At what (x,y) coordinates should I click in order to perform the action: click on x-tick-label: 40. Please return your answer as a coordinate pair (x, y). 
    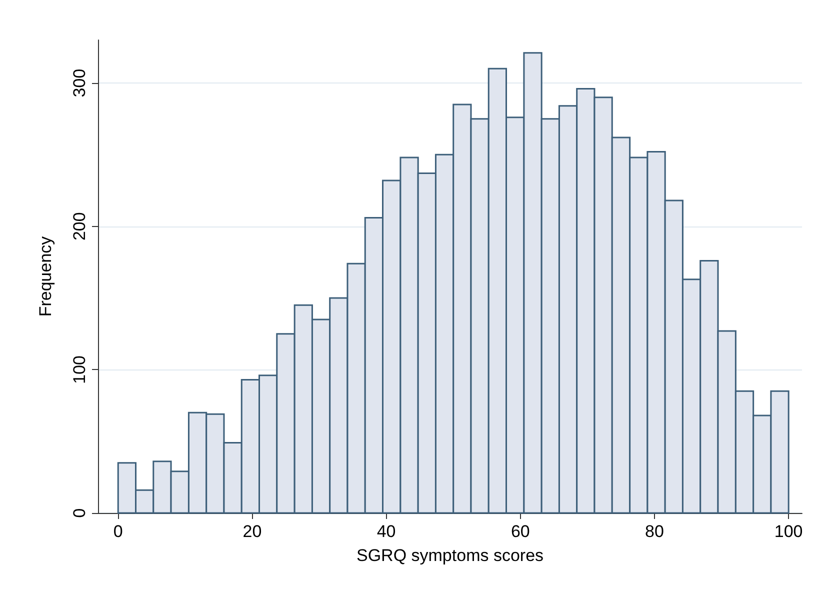
    Looking at the image, I should click on (386, 531).